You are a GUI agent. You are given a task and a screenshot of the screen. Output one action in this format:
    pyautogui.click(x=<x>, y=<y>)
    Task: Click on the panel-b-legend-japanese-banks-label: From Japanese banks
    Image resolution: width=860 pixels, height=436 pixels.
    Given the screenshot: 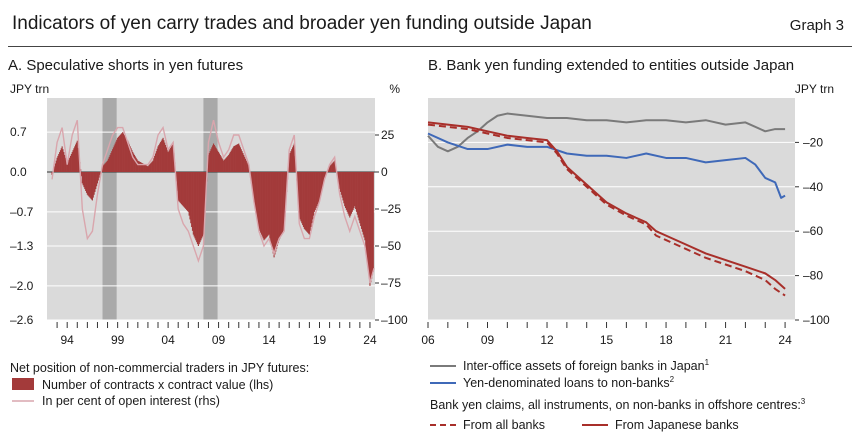 What is the action you would take?
    pyautogui.click(x=677, y=425)
    